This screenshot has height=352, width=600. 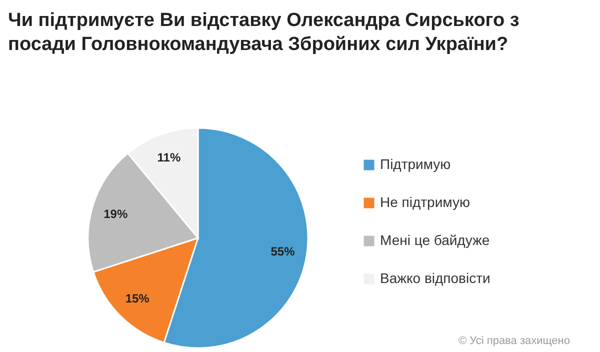 I want to click on legend-label: Важко відповісти, so click(x=435, y=278).